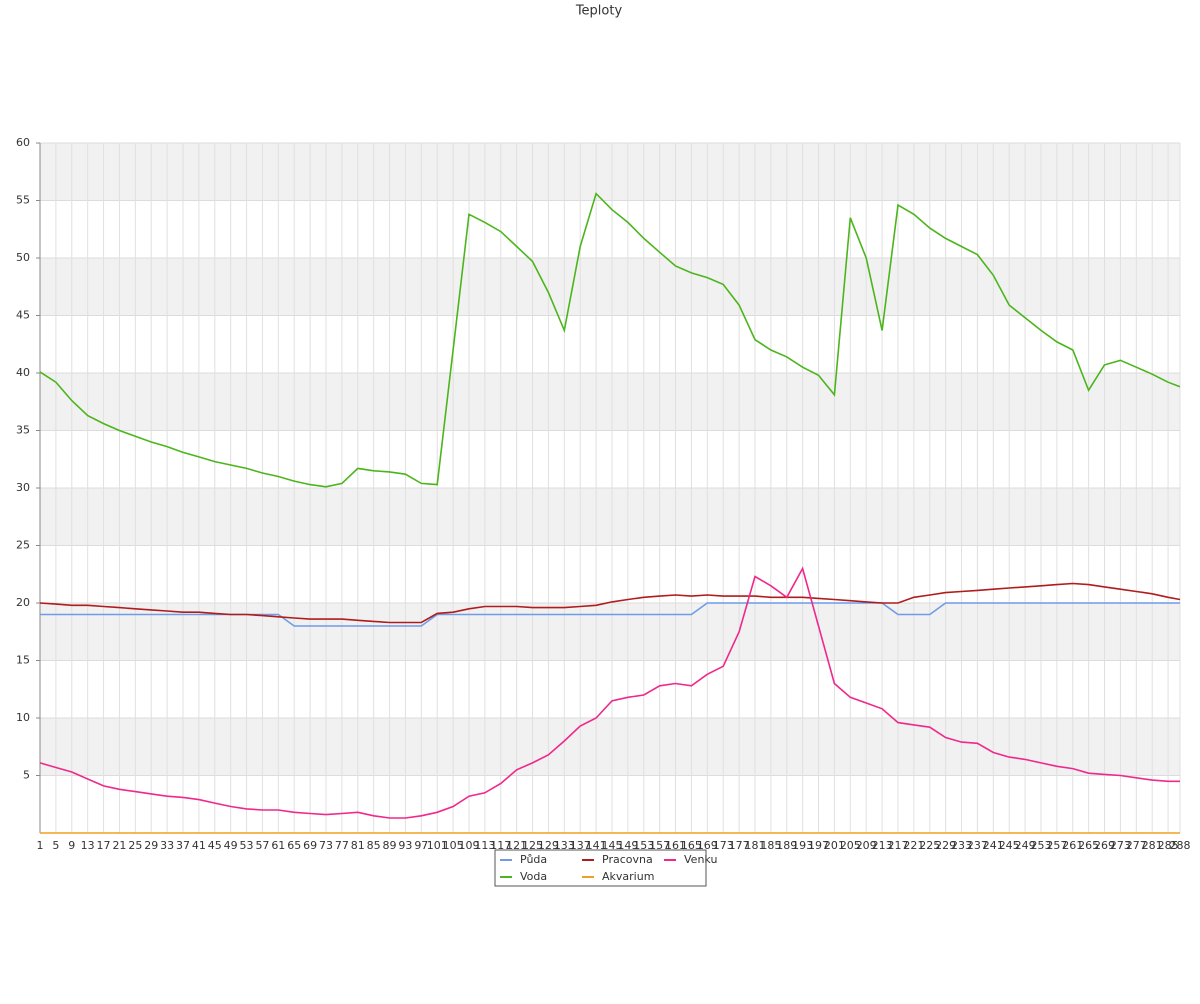 This screenshot has width=1200, height=1004. What do you see at coordinates (802, 845) in the screenshot?
I see `x-tick-label: 193` at bounding box center [802, 845].